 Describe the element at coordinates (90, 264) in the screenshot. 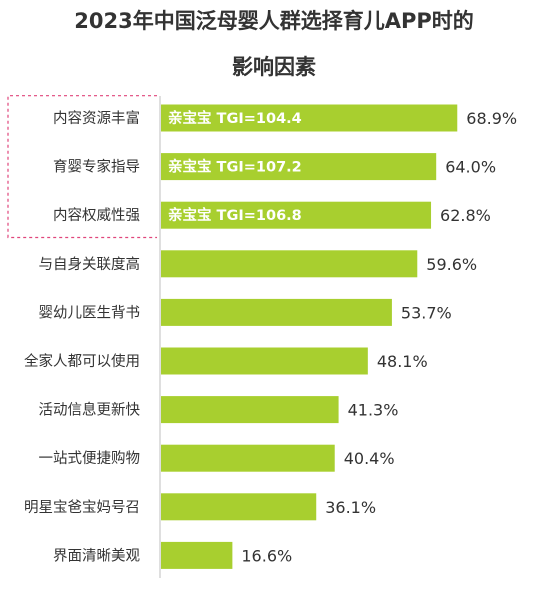

I see `category-label: 与自身关联度高` at that location.